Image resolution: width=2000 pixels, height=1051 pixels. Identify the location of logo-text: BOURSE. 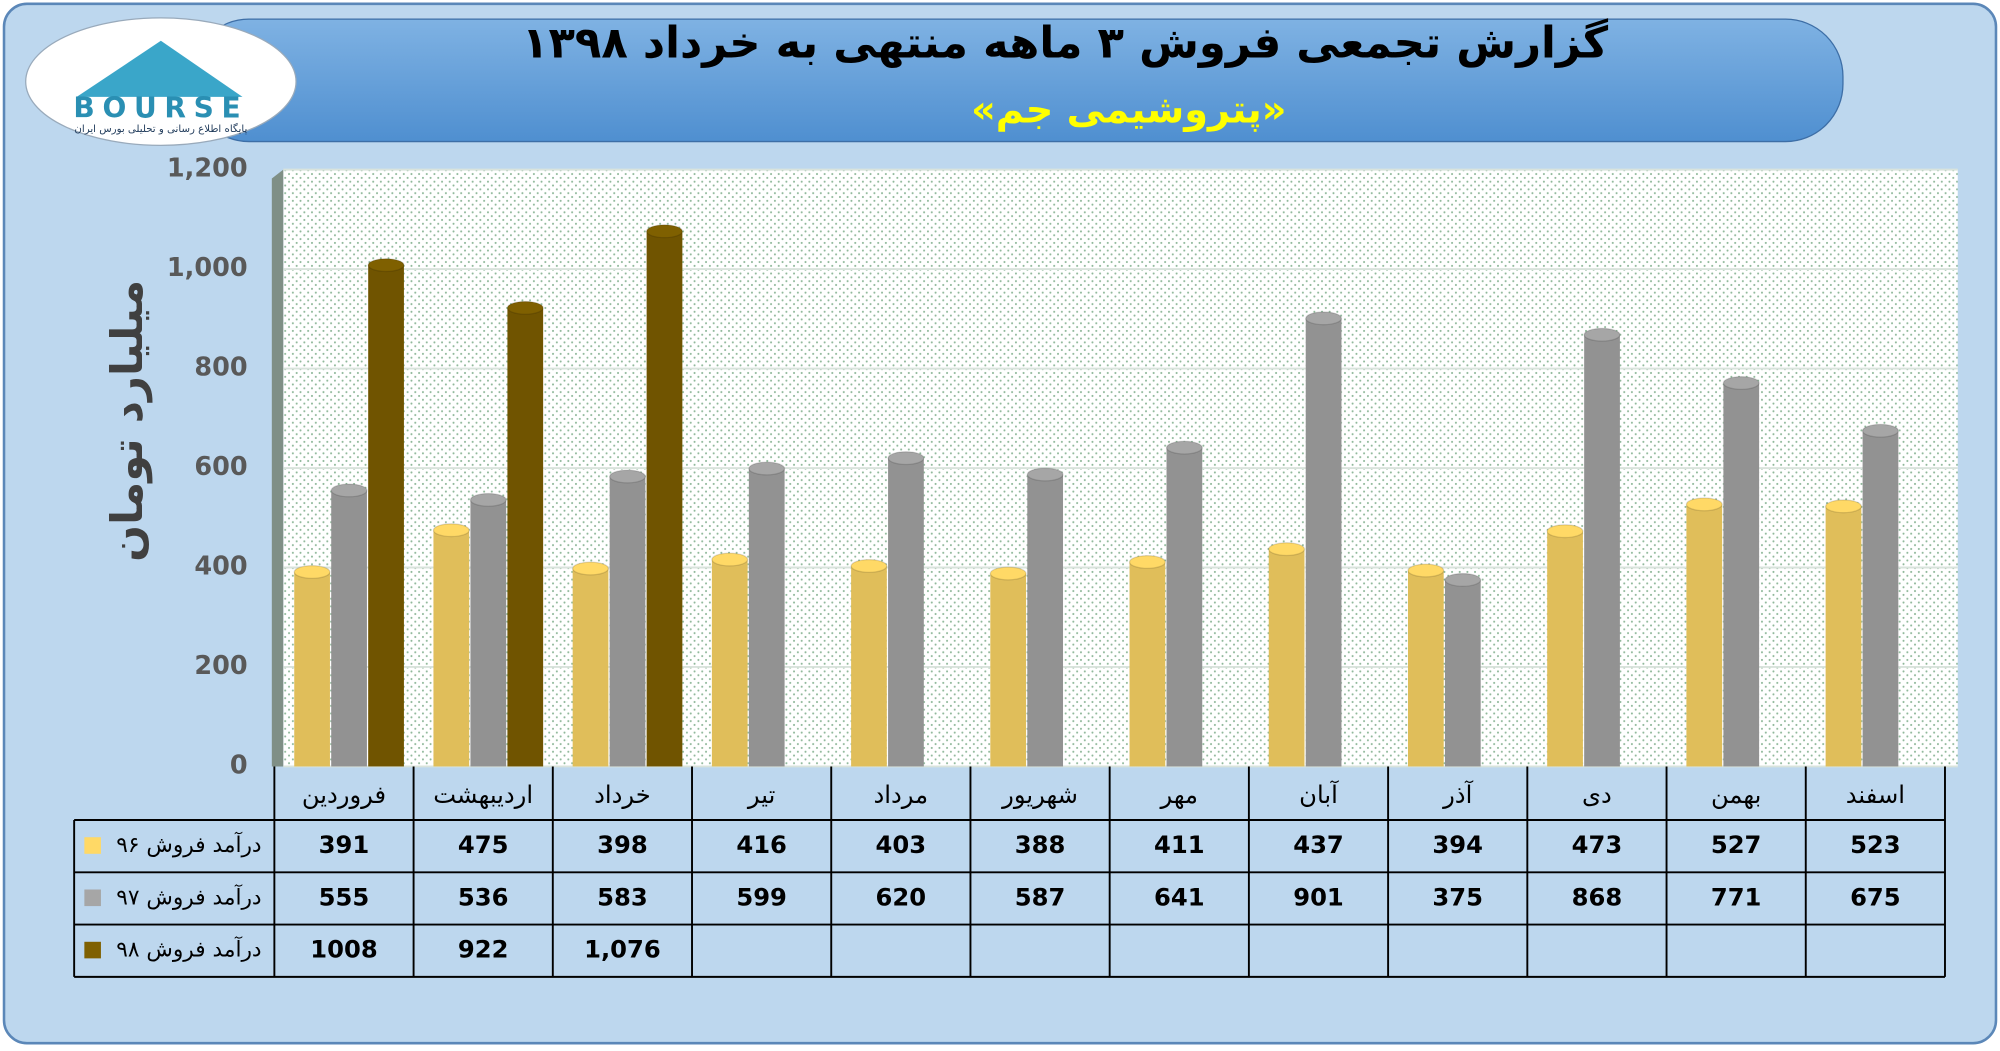
(160, 108).